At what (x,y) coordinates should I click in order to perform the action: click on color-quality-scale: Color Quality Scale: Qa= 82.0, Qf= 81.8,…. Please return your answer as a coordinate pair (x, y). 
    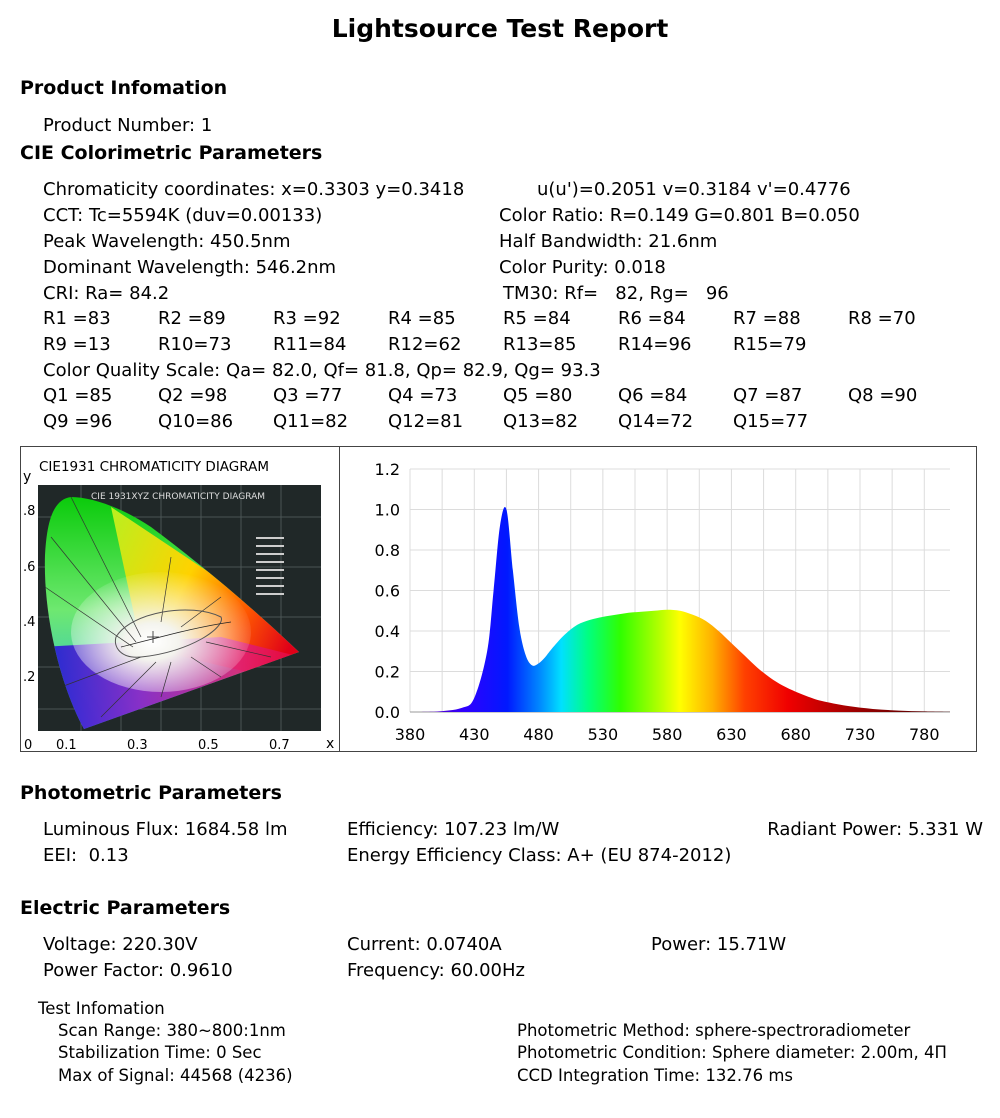
    Looking at the image, I should click on (322, 370).